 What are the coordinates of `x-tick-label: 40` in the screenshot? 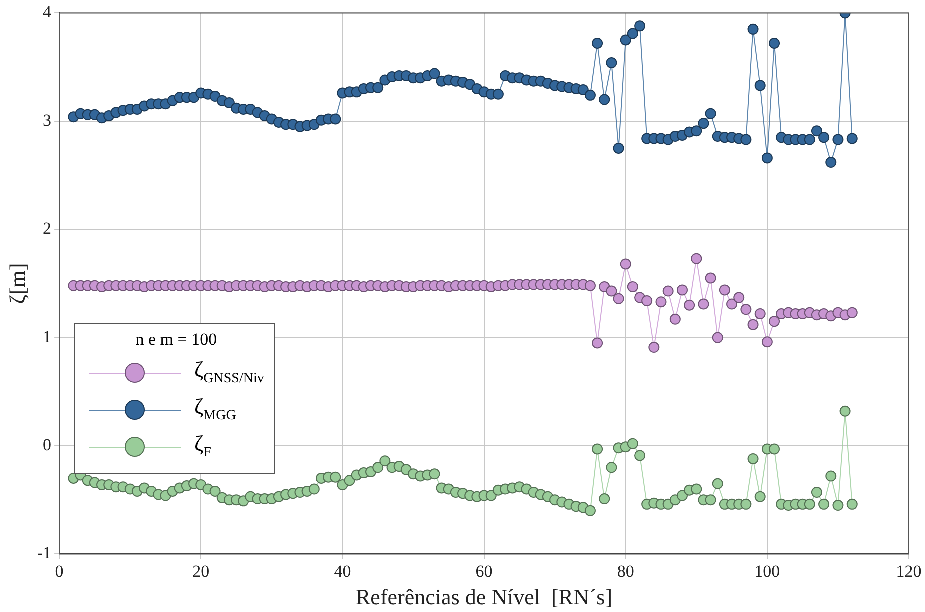 It's located at (343, 571).